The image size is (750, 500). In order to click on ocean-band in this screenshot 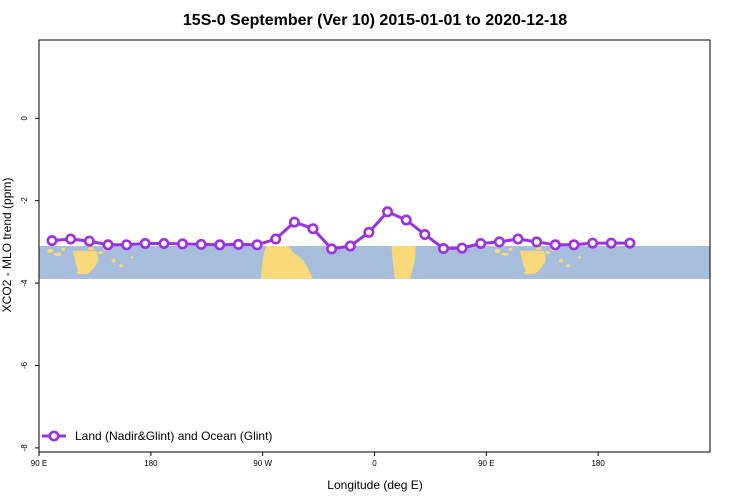, I will do `click(374, 262)`.